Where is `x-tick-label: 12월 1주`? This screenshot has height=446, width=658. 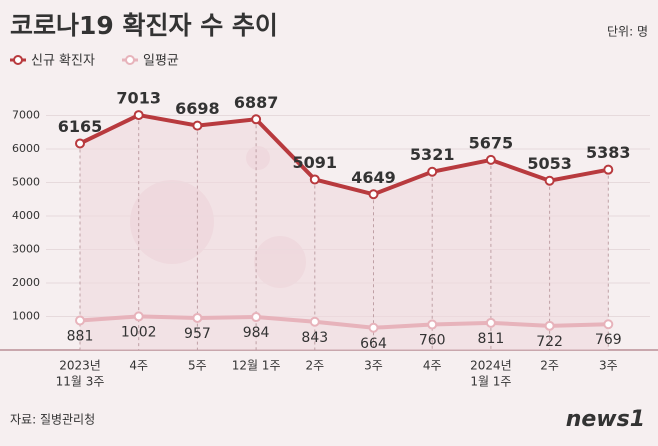 x-tick-label: 12월 1주 is located at coordinates (256, 366).